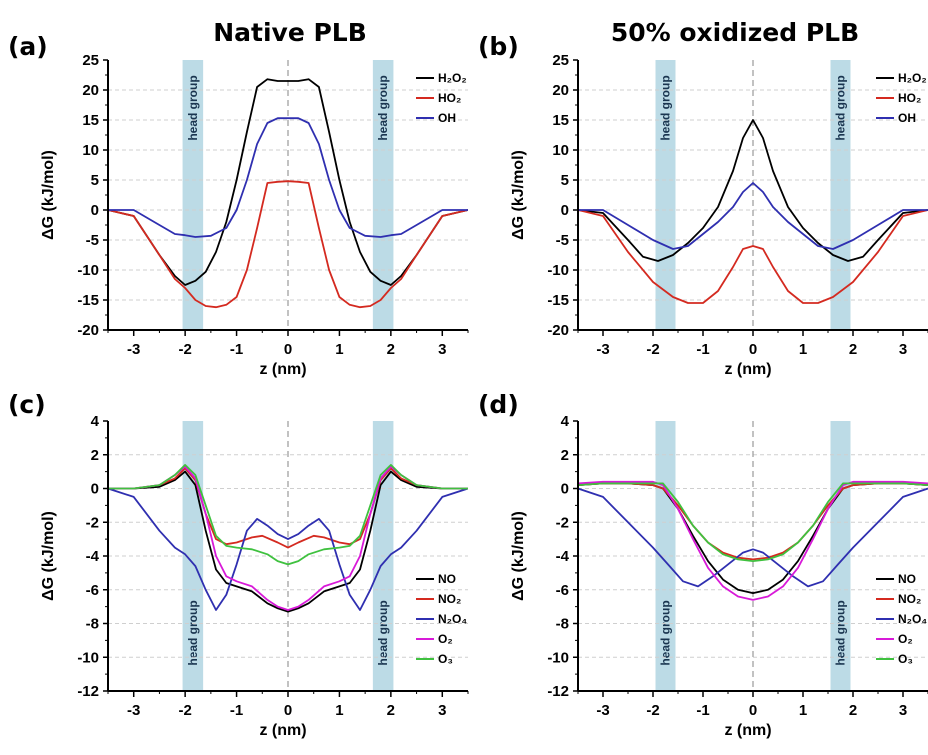 The width and height of the screenshot is (928, 755). I want to click on y-tick-label: -4, so click(93, 556).